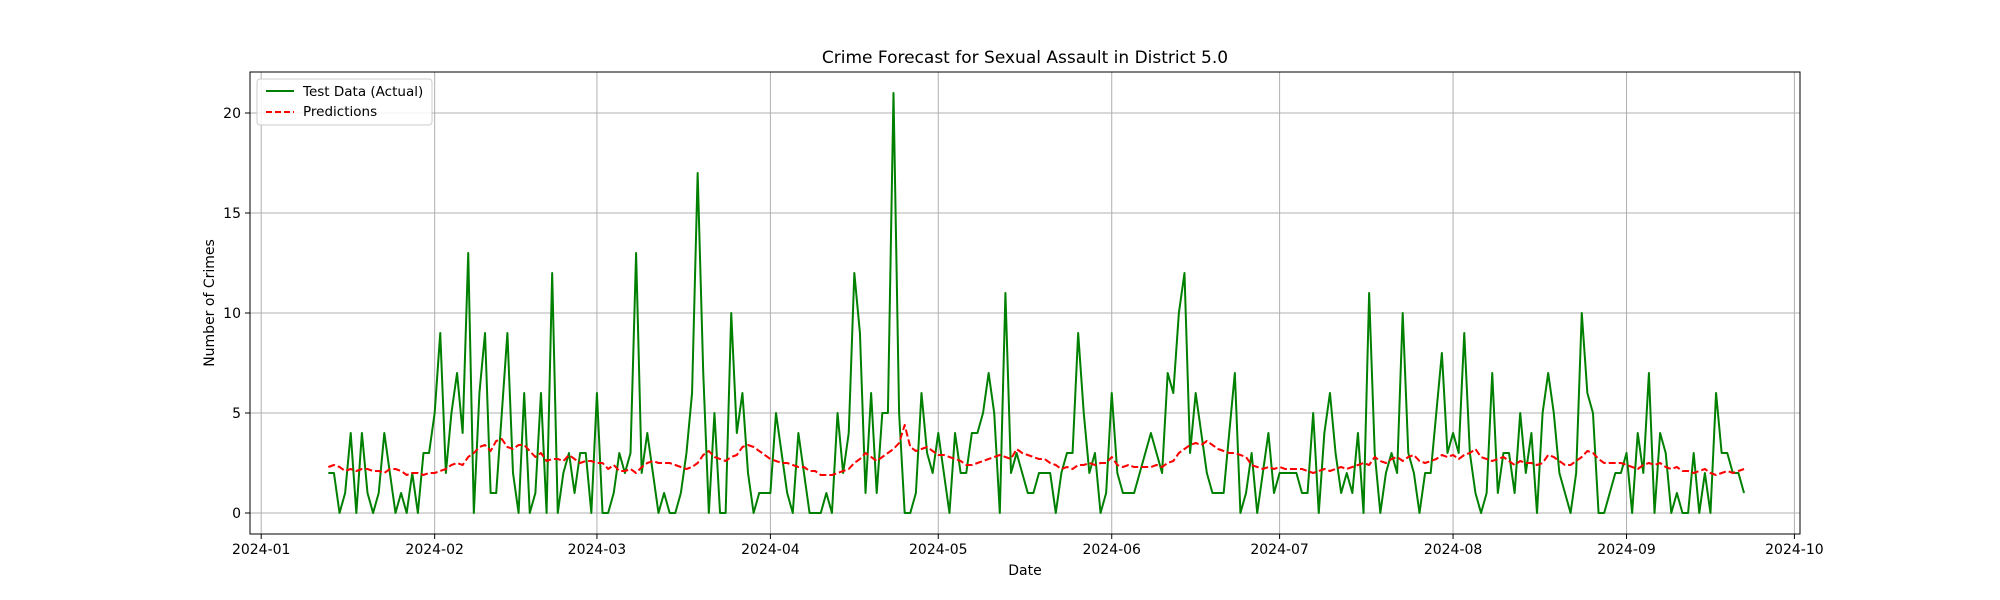  Describe the element at coordinates (1794, 550) in the screenshot. I see `x-tick-label: 2024-10` at that location.